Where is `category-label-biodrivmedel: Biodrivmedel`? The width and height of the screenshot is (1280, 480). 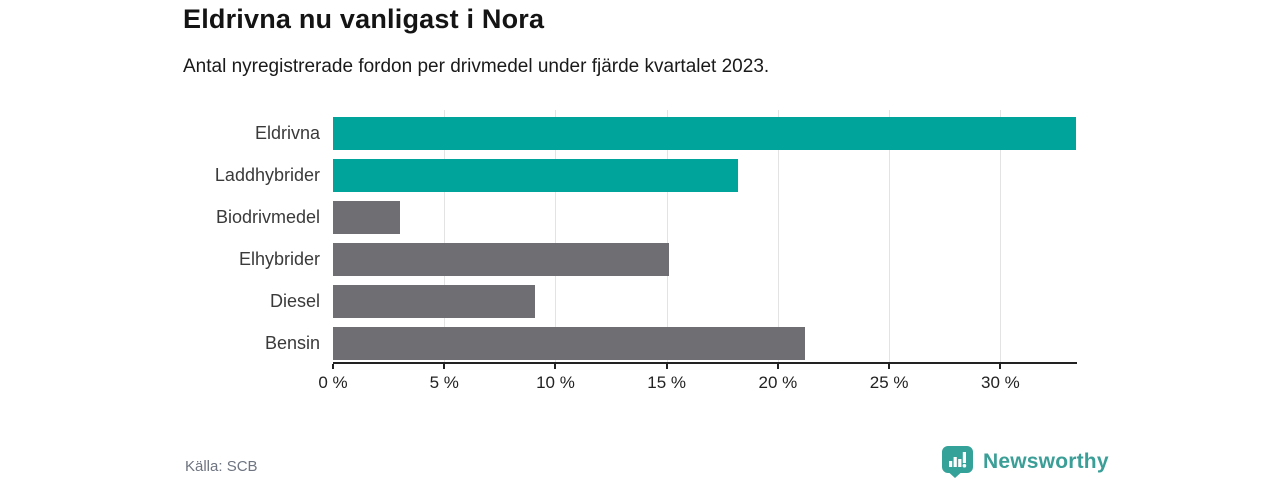
category-label-biodrivmedel: Biodrivmedel is located at coordinates (267, 217).